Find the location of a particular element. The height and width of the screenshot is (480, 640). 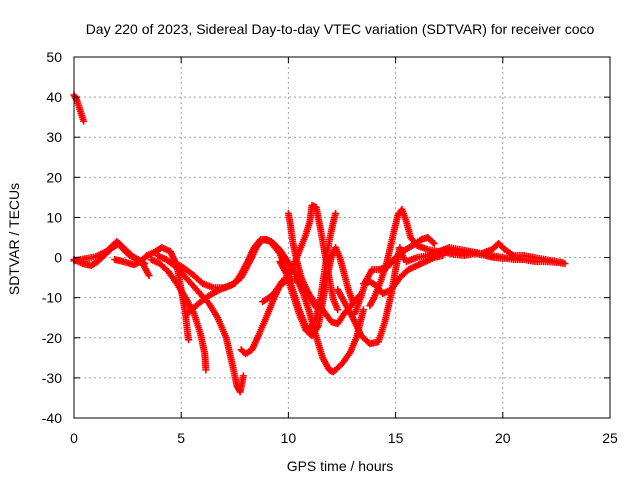

y-tick-label: -30 is located at coordinates (52, 378).